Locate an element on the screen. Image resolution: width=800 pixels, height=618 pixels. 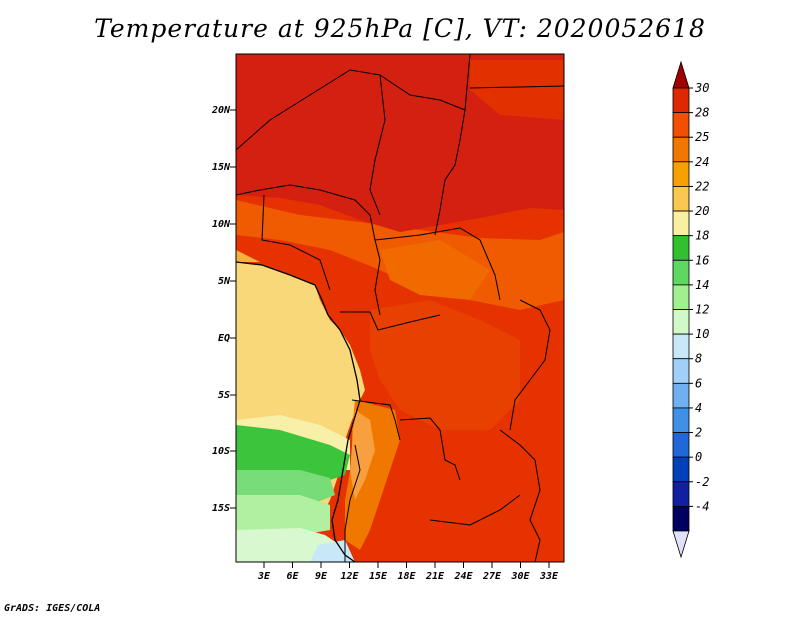
colorbar-label: -4 is located at coordinates (702, 506).